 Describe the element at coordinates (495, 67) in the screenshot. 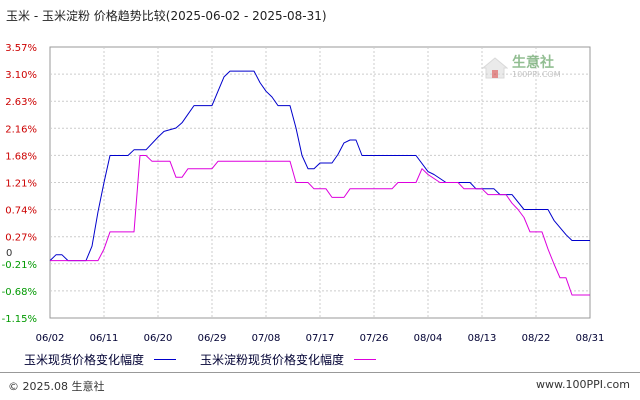

I see `house-logo-icon` at that location.